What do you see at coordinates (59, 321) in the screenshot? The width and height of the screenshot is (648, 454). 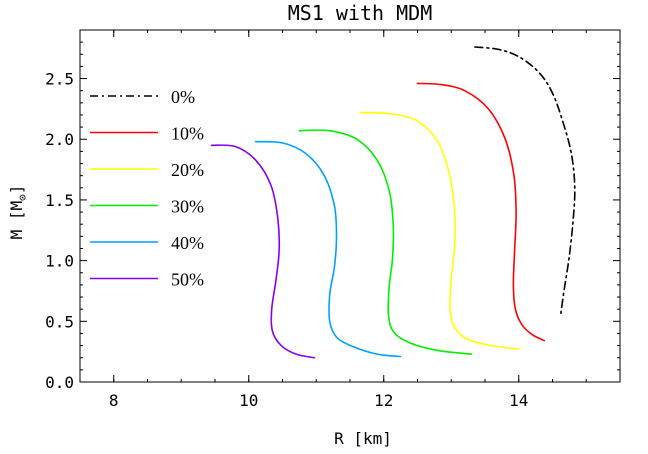 I see `y-tick-label: 0.5` at bounding box center [59, 321].